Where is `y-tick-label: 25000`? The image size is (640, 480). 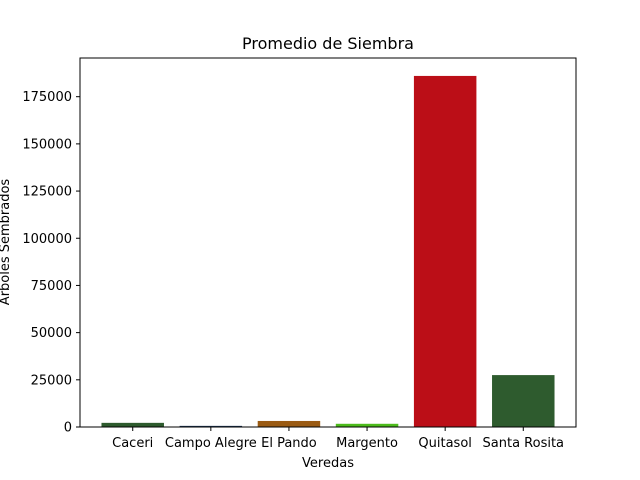
y-tick-label: 25000 is located at coordinates (51, 380).